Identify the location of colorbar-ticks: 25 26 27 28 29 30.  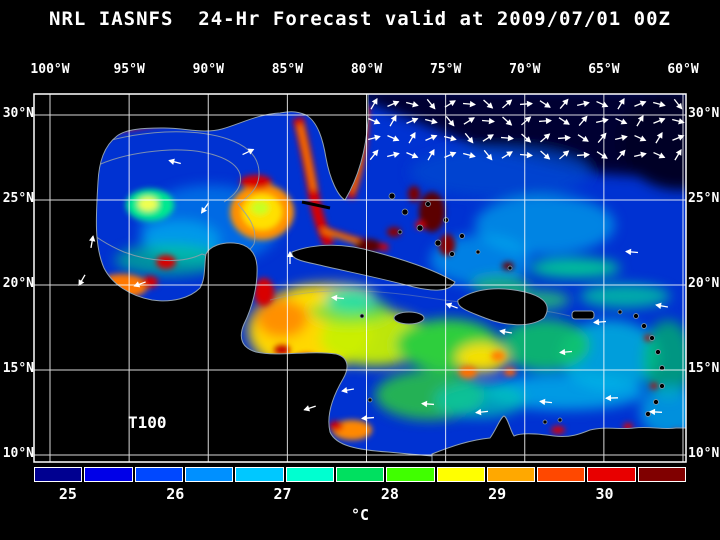
(360, 495).